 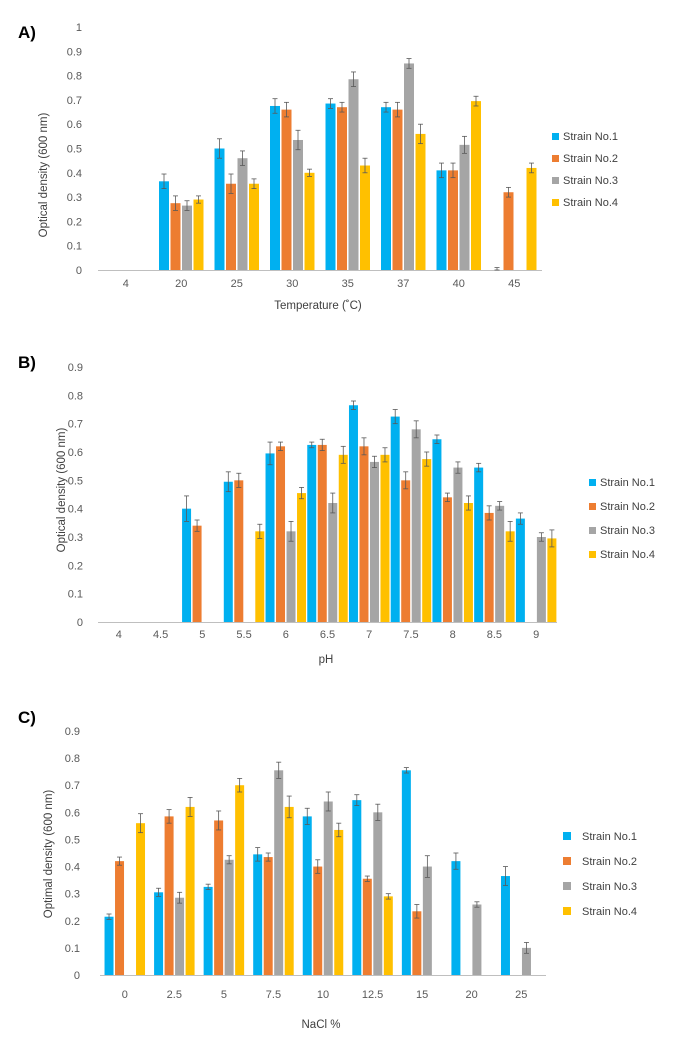 I want to click on x-axis-ticks: 4 20 25 30 35 37 40 45, so click(x=322, y=284).